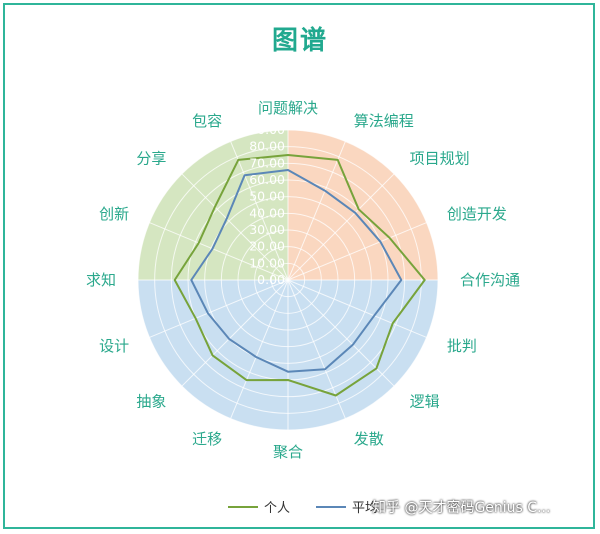 The height and width of the screenshot is (534, 600). I want to click on category-label-1: 算法编程, so click(384, 121).